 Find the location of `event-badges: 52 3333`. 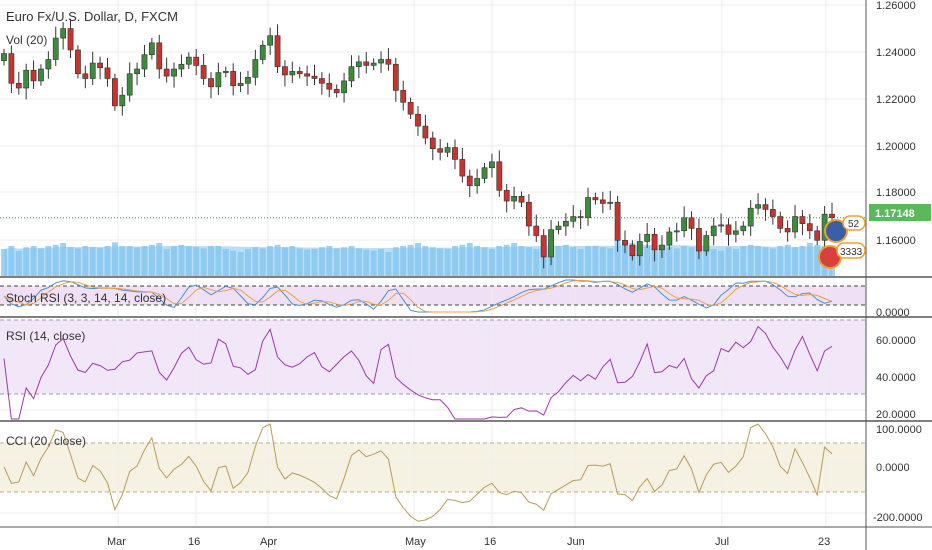

event-badges: 52 3333 is located at coordinates (842, 242).